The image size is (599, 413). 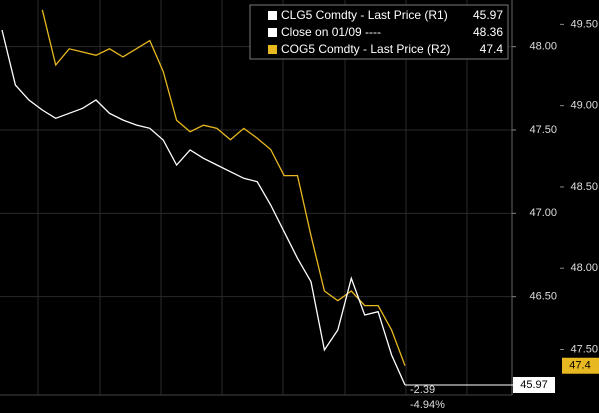 I want to click on legend-value: 45.97, so click(x=488, y=15).